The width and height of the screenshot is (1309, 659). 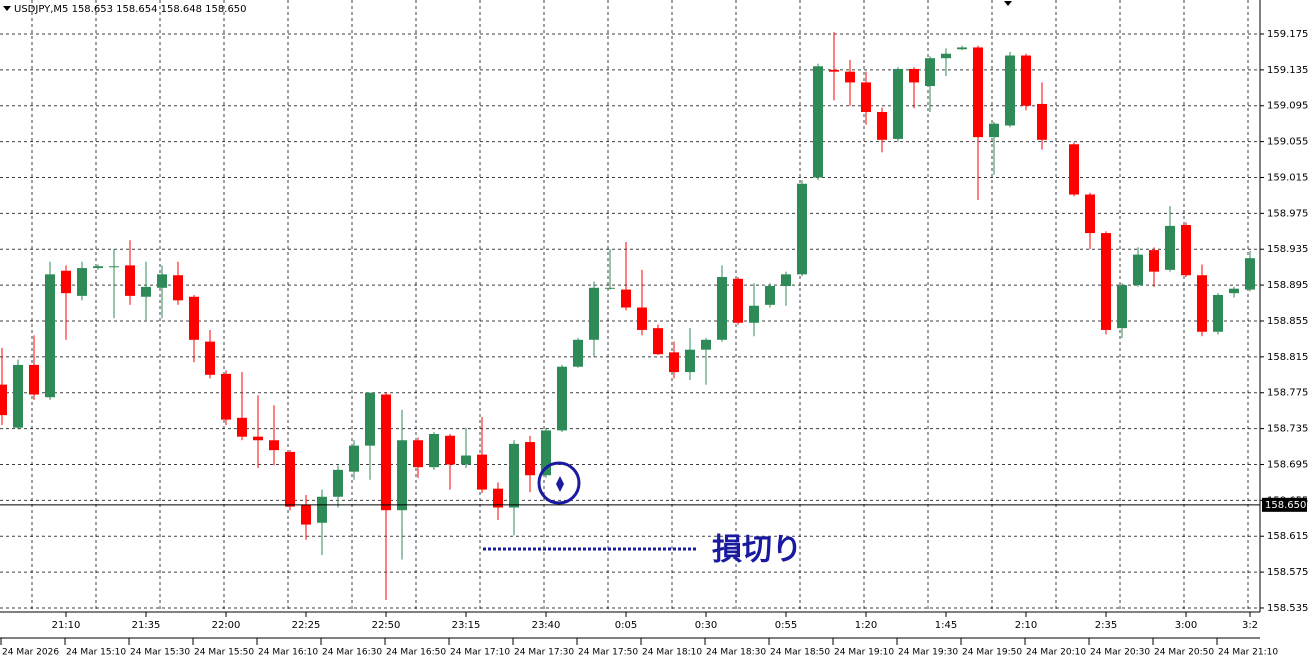 What do you see at coordinates (416, 653) in the screenshot?
I see `date-label: 24 Mar 16:50` at bounding box center [416, 653].